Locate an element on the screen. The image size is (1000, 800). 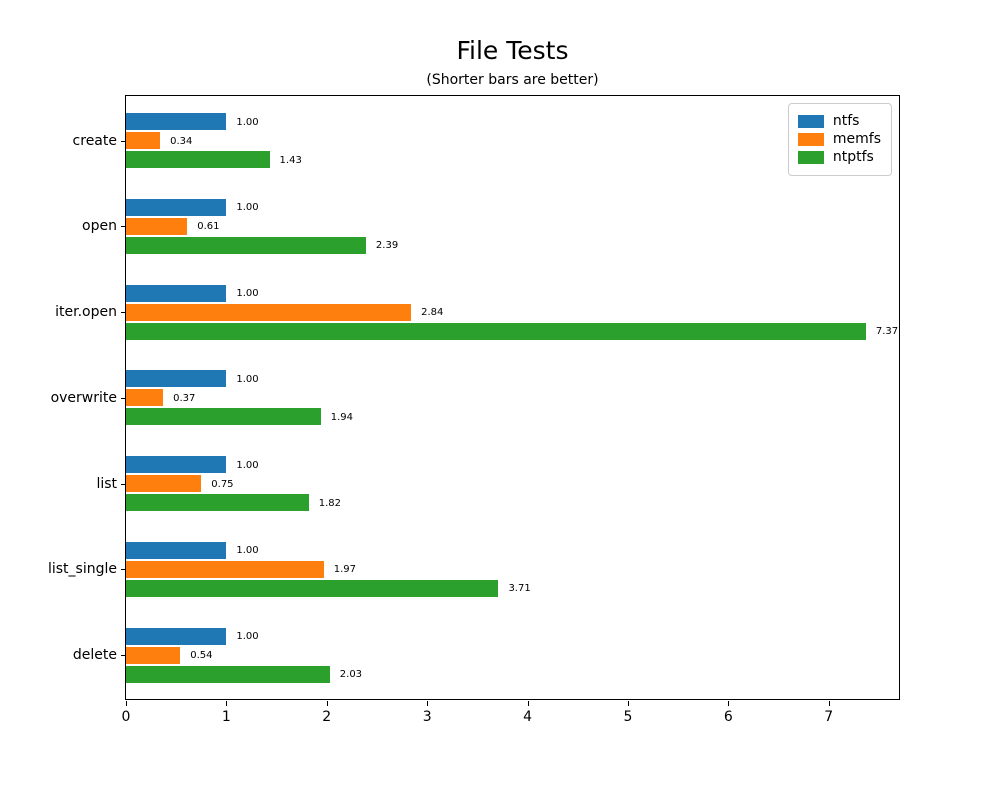
y-tick-label-list: list is located at coordinates (106, 483).